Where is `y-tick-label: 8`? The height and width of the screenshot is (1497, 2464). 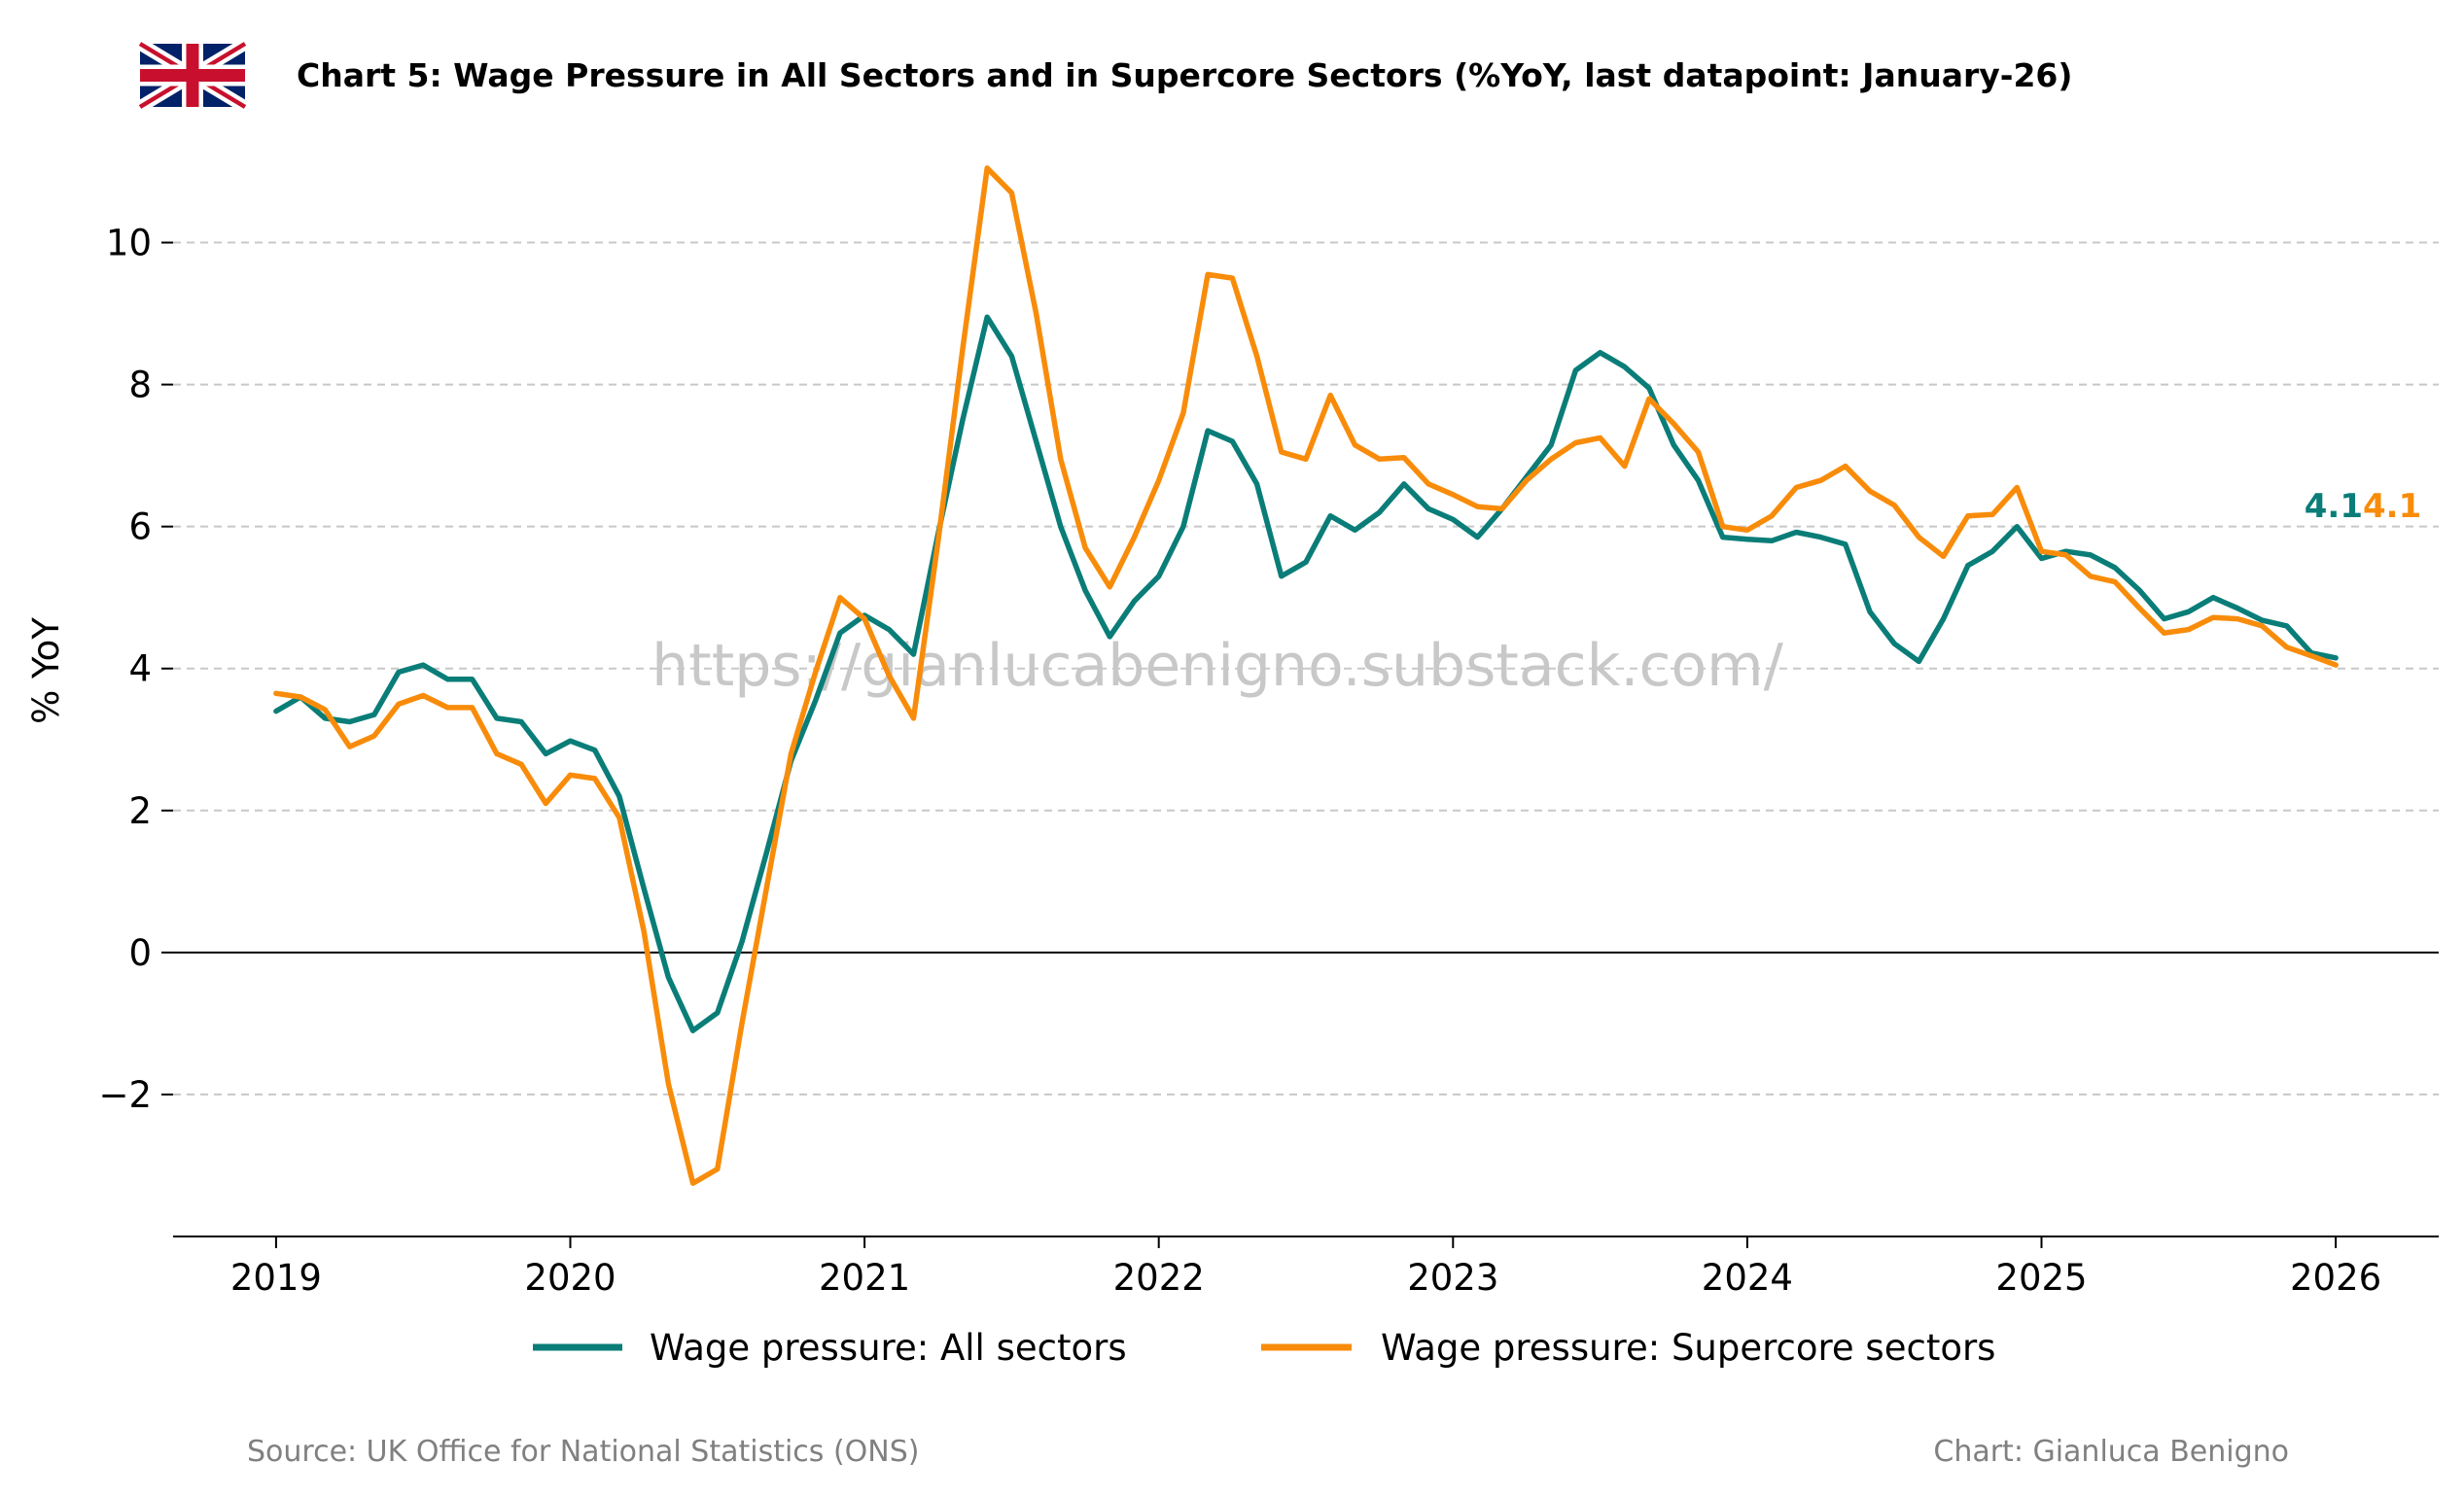 y-tick-label: 8 is located at coordinates (140, 386).